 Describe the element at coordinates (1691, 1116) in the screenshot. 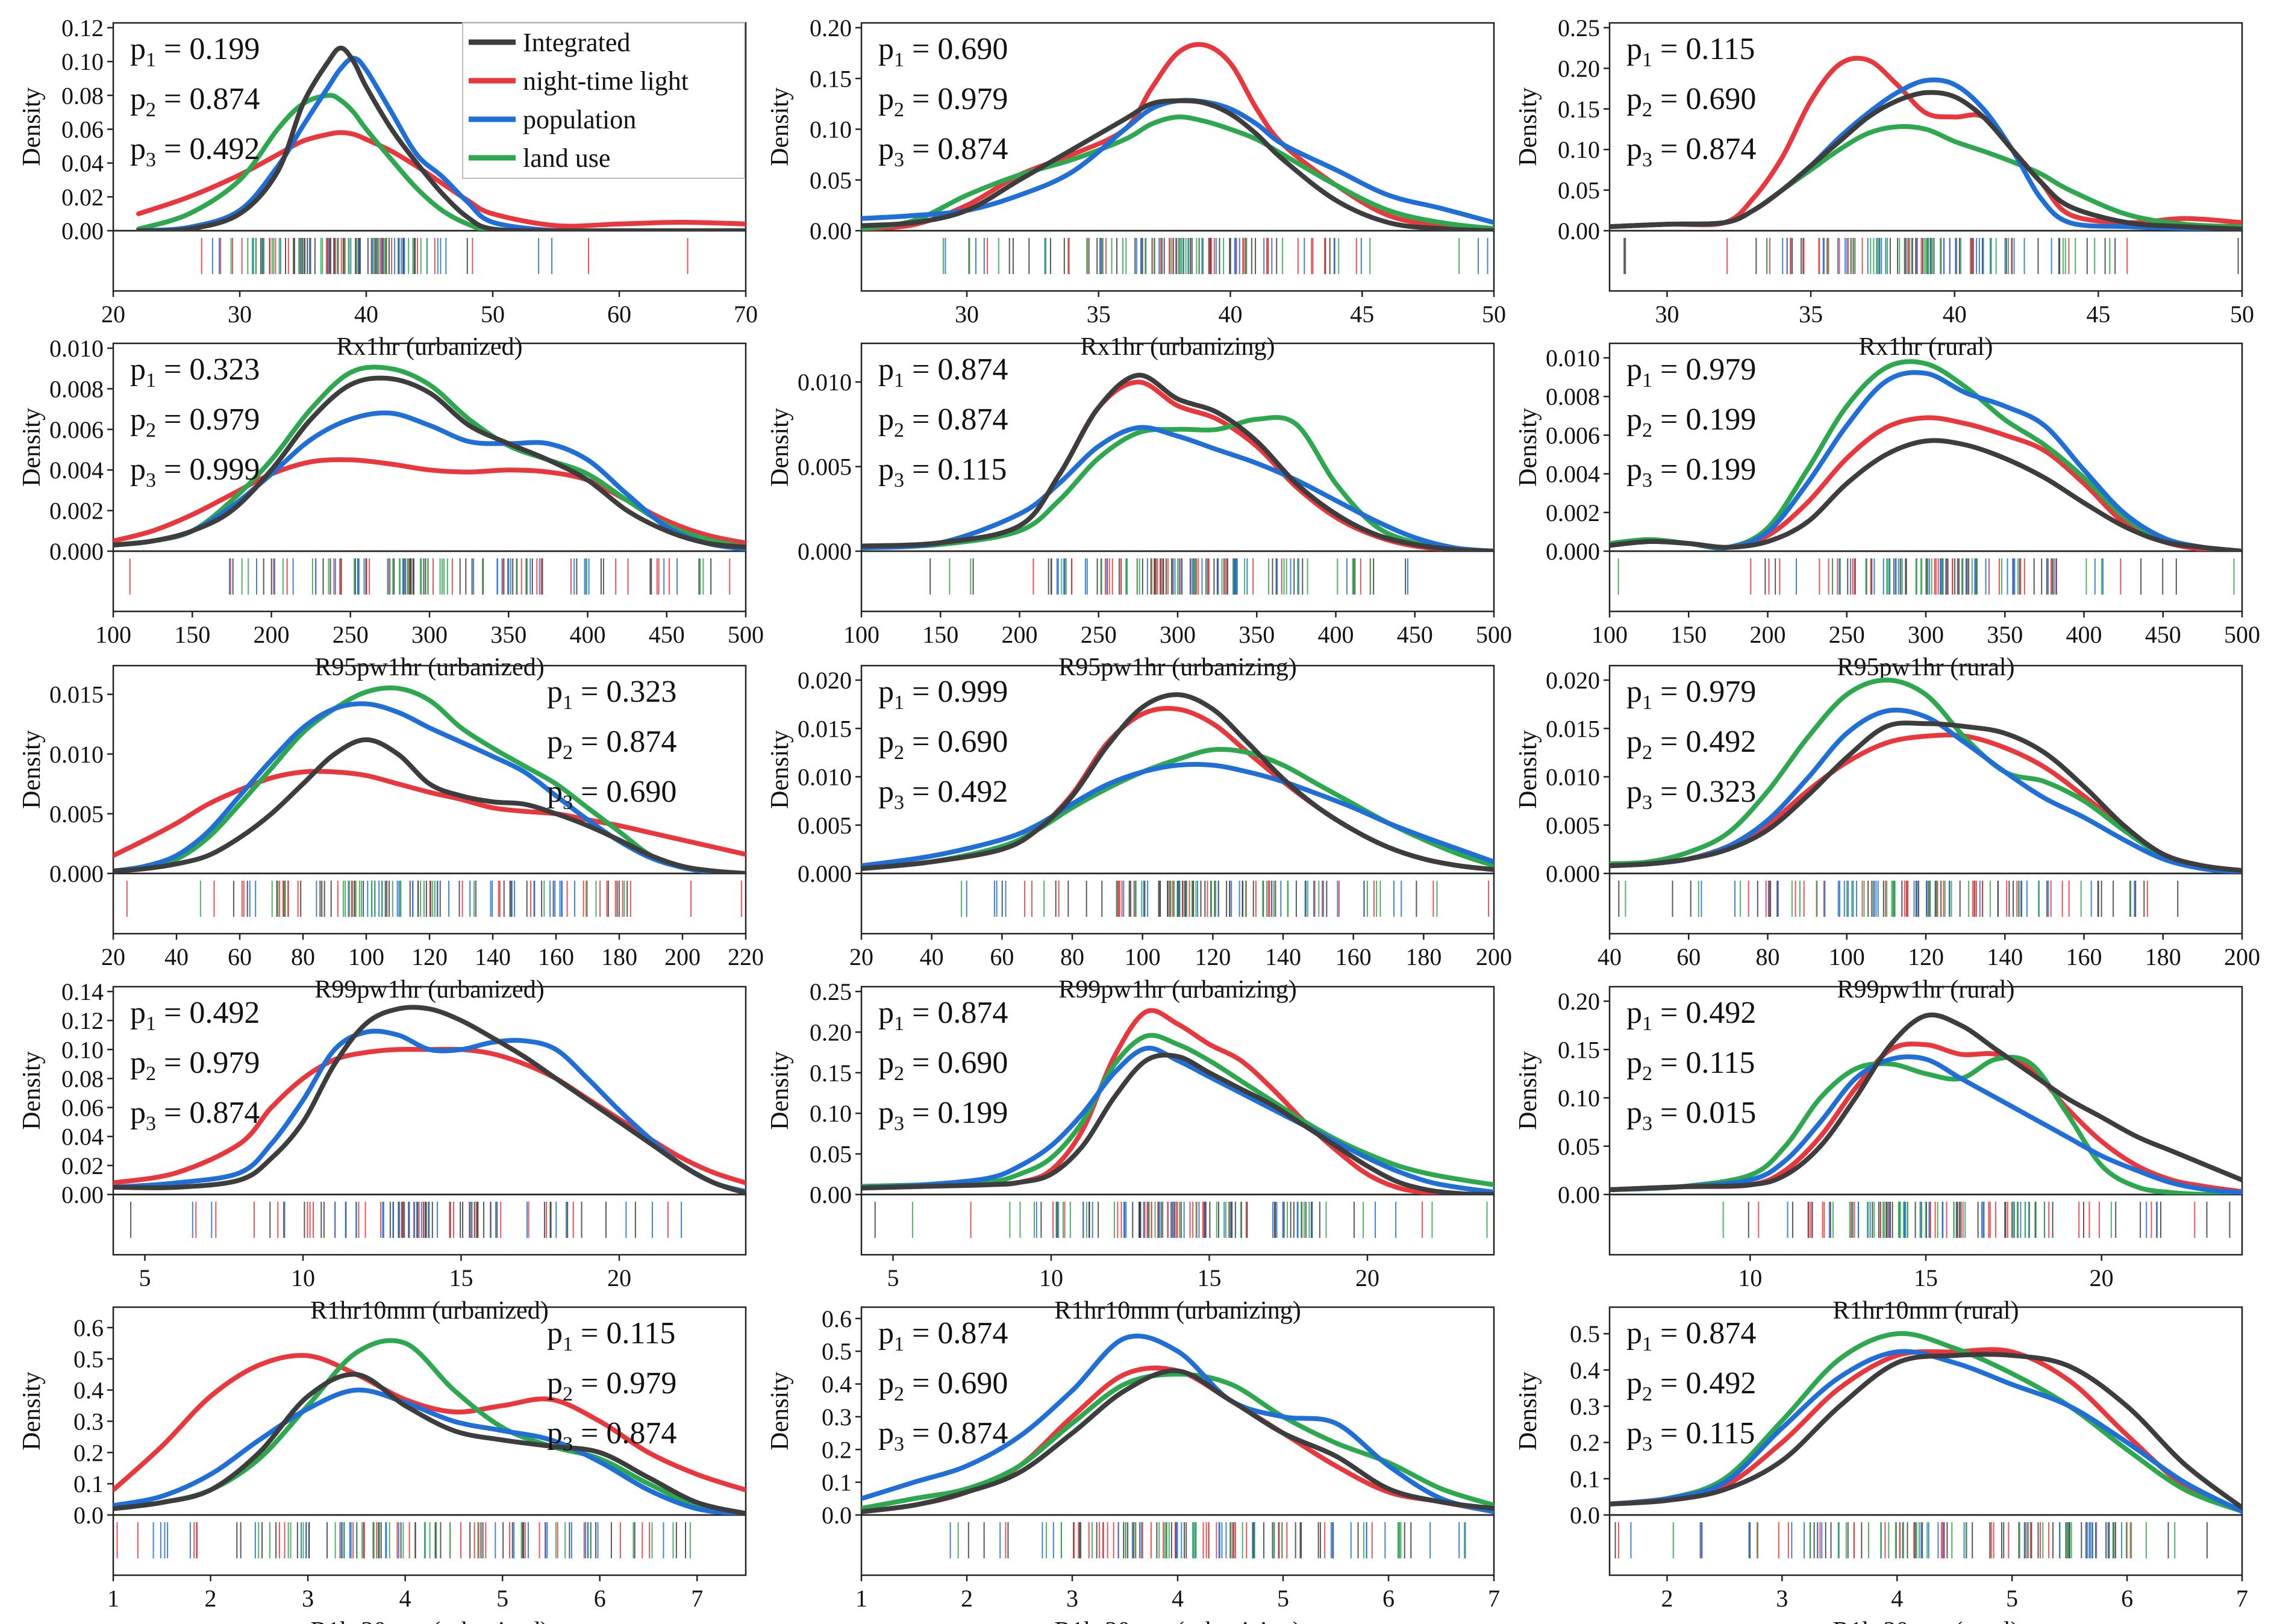

I see `p-value-3: p3 = 0.015` at that location.